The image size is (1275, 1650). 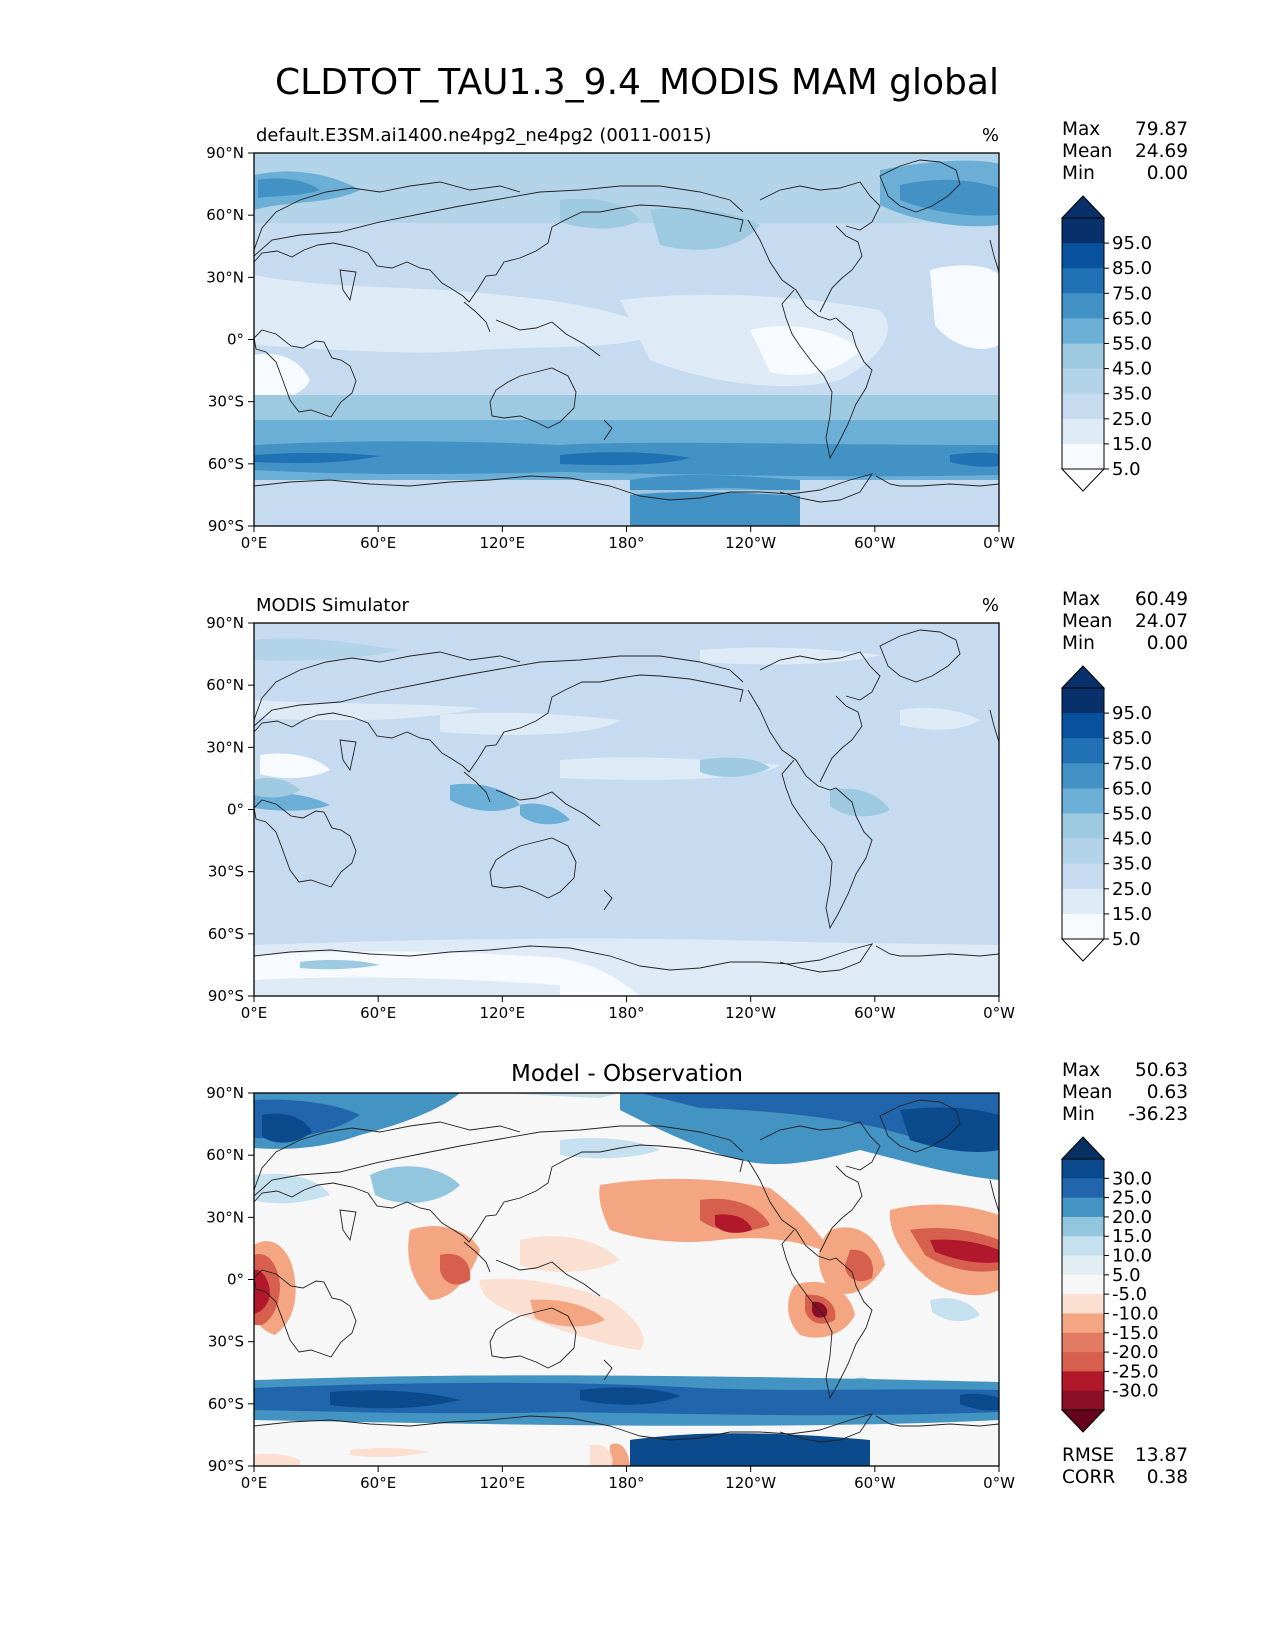 What do you see at coordinates (875, 1013) in the screenshot?
I see `lon-tick-label: 60°W` at bounding box center [875, 1013].